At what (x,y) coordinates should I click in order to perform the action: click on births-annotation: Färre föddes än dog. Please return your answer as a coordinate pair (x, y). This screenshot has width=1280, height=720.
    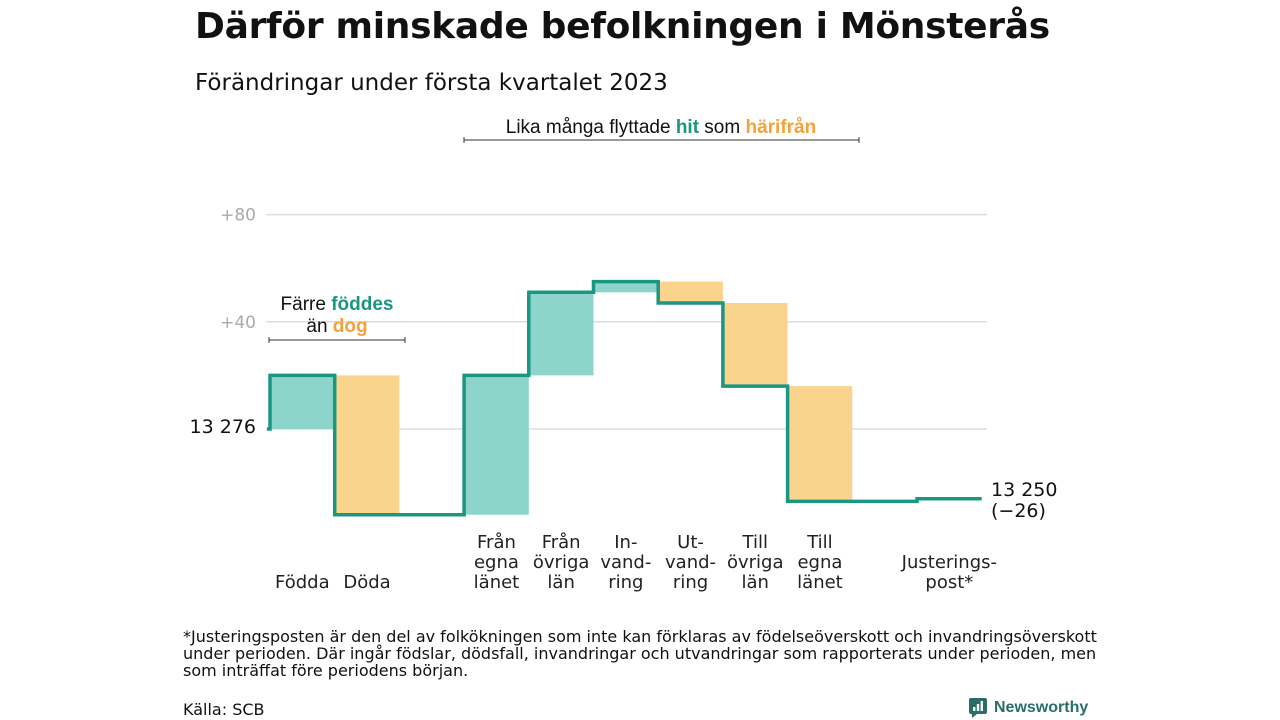
    Looking at the image, I should click on (337, 318).